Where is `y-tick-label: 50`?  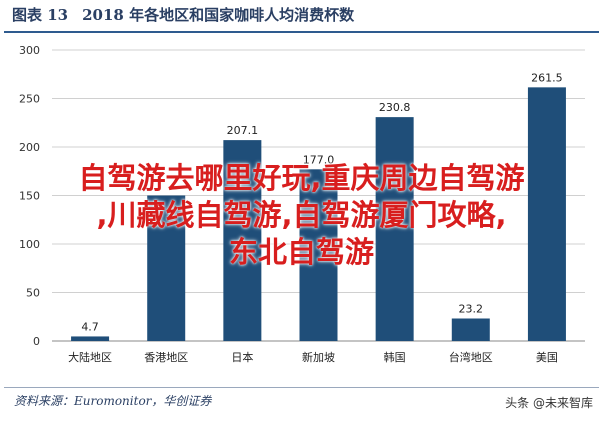 y-tick-label: 50 is located at coordinates (33, 293).